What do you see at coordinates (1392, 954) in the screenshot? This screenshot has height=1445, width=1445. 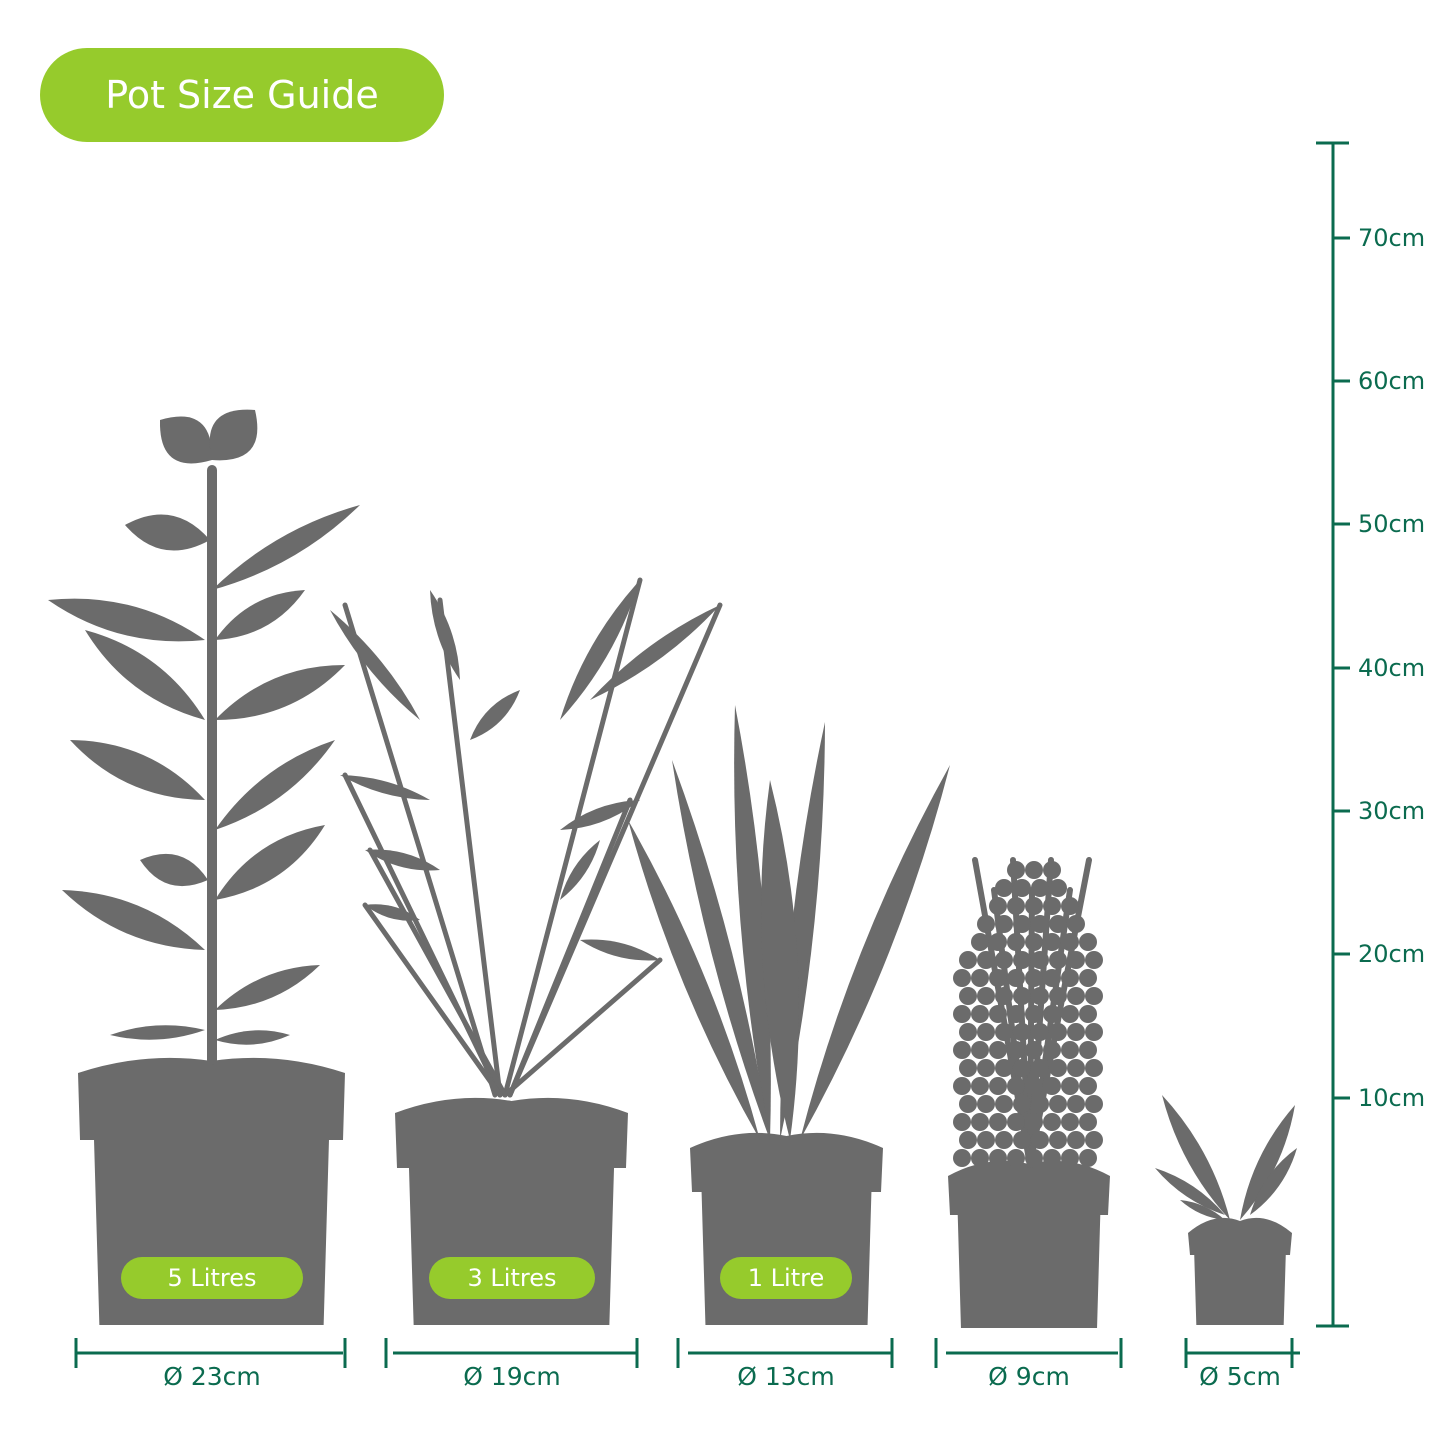 I see `height-tick-label: 20cm` at bounding box center [1392, 954].